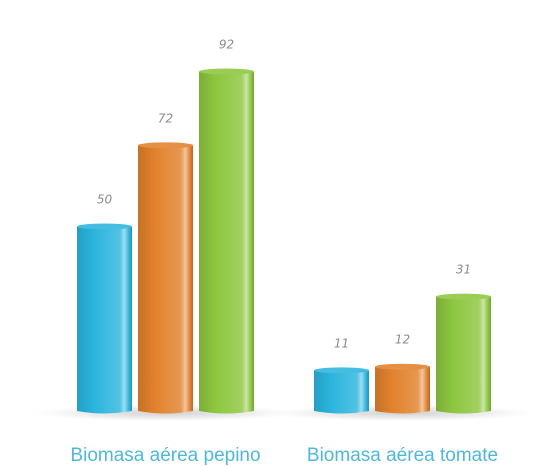  Describe the element at coordinates (402, 340) in the screenshot. I see `data-label: 12` at that location.